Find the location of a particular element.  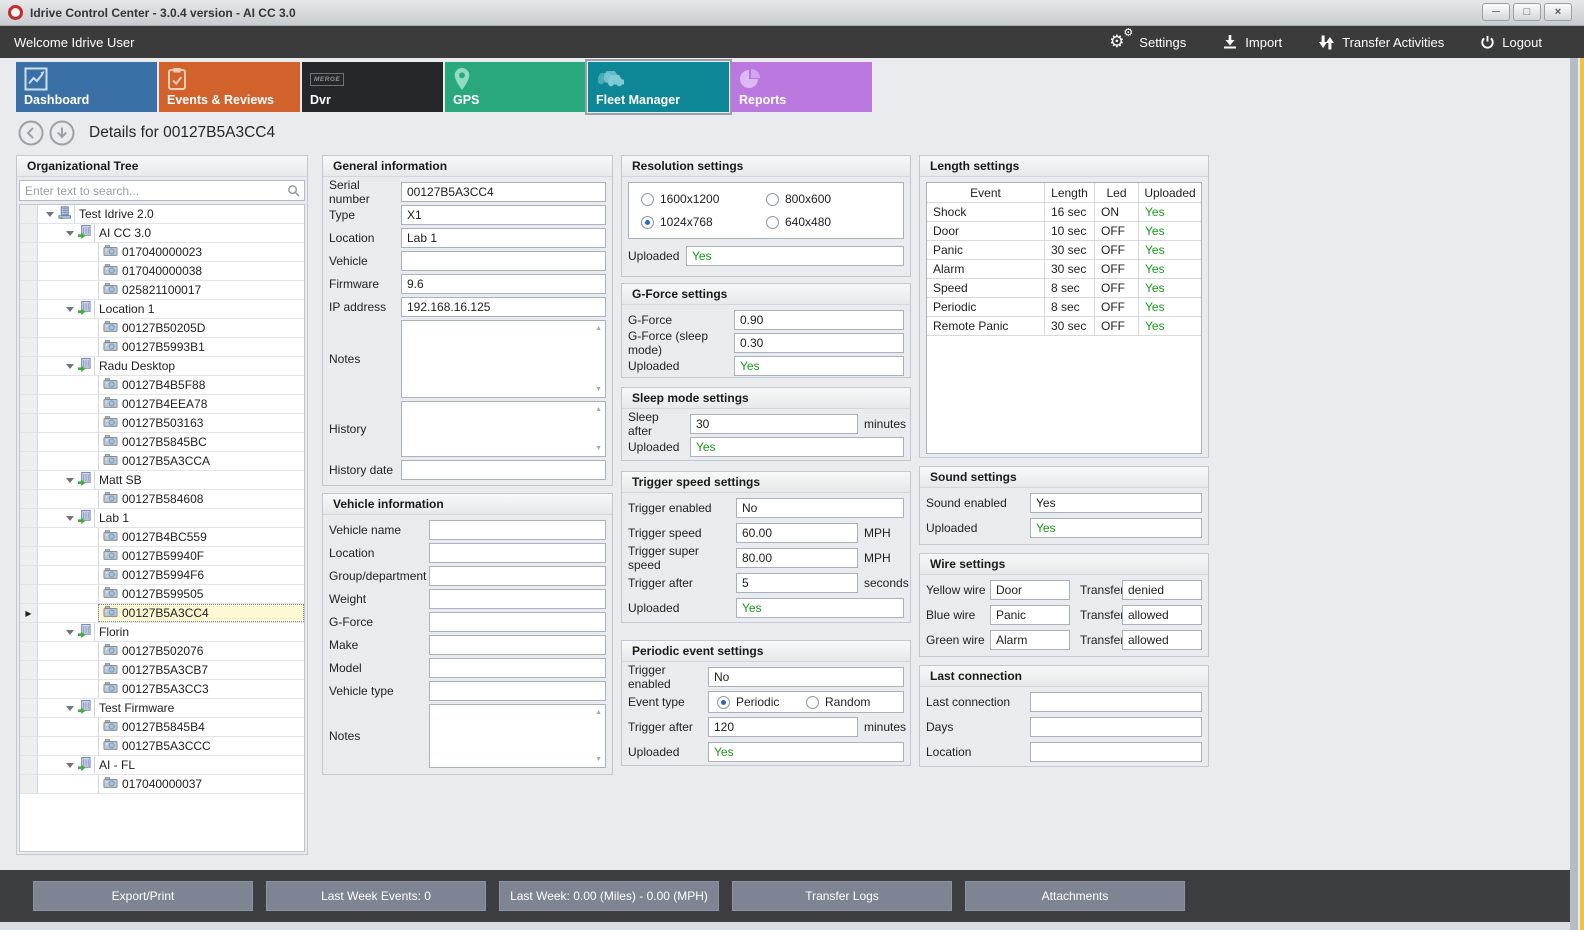

tab-fleet-manager: Fleet Manager is located at coordinates (658, 87).